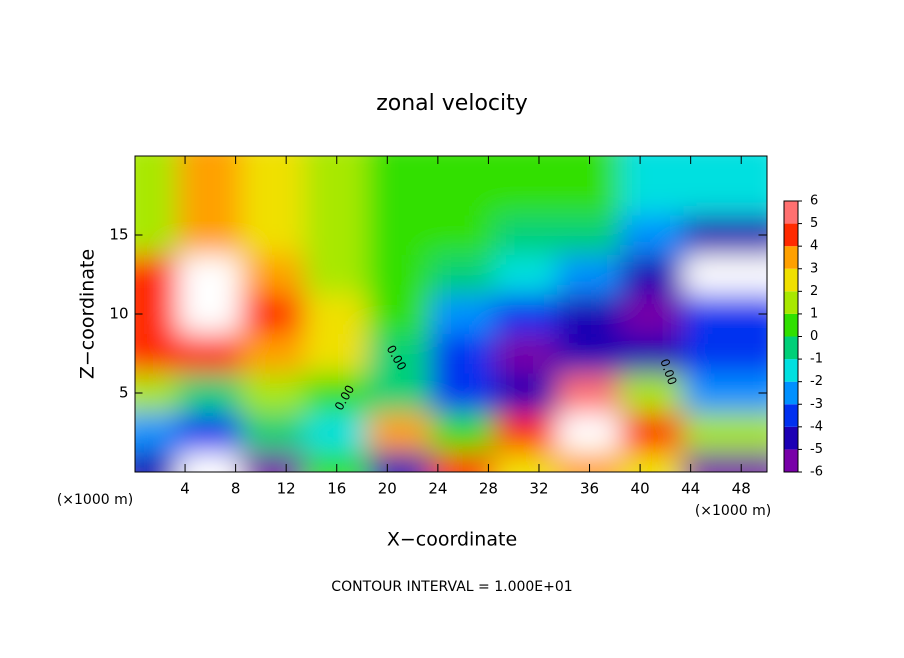  What do you see at coordinates (118, 235) in the screenshot?
I see `y-tick-label: 15` at bounding box center [118, 235].